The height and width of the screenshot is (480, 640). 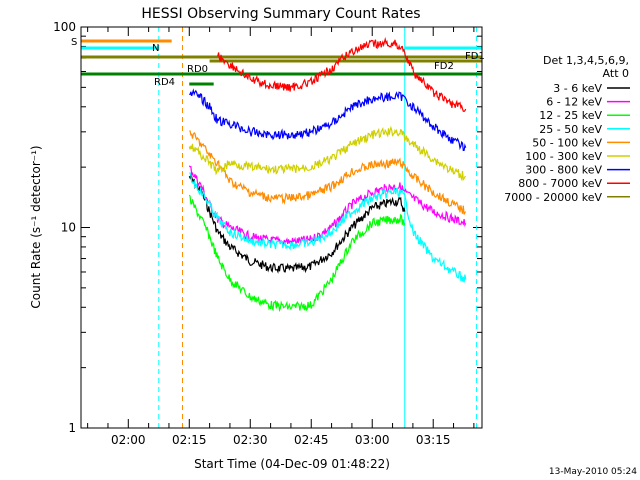 What do you see at coordinates (553, 197) in the screenshot?
I see `legend-label: 7000 - 20000 keV` at bounding box center [553, 197].